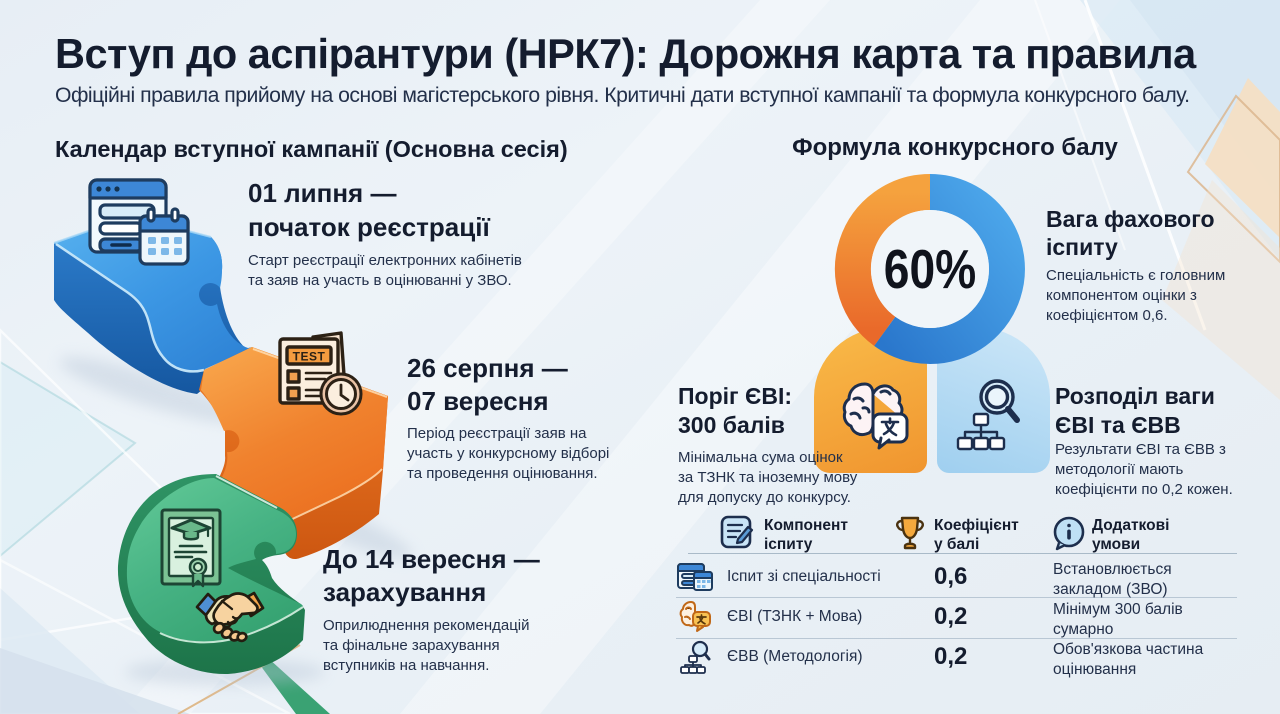  What do you see at coordinates (930, 269) in the screenshot?
I see `svg-text: 60%` at bounding box center [930, 269].